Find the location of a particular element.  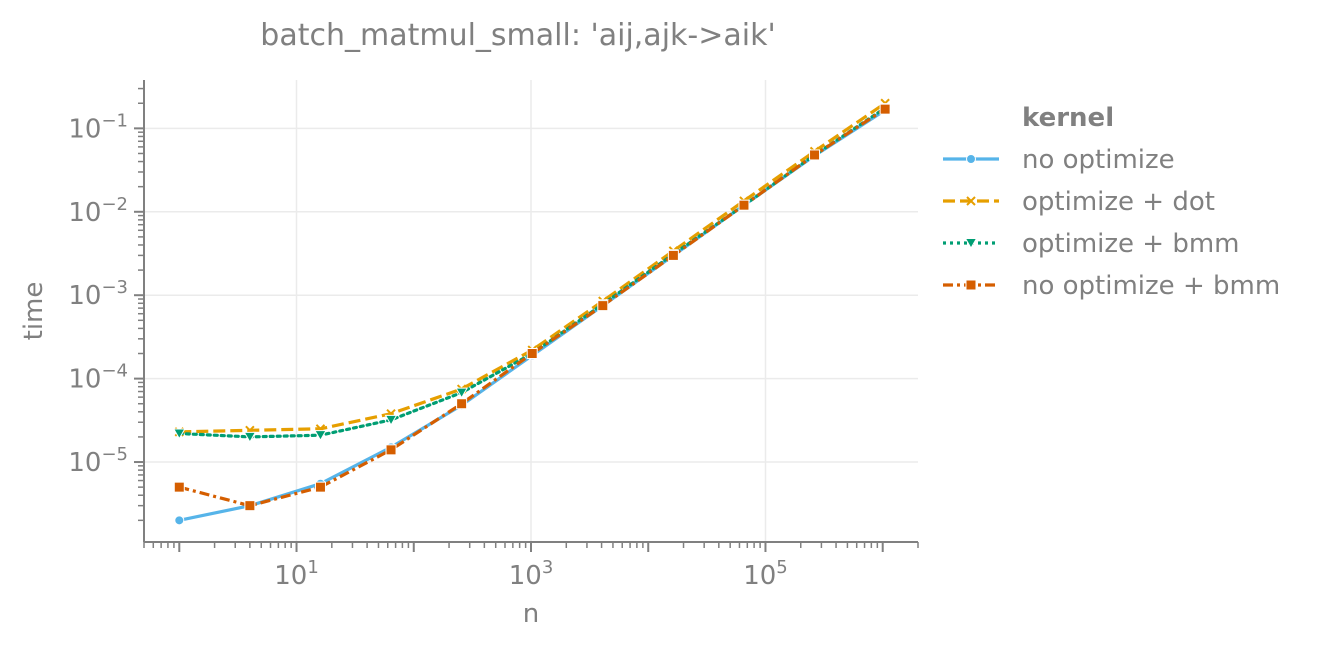

y-tick-label: 10⁻² is located at coordinates (98, 211).